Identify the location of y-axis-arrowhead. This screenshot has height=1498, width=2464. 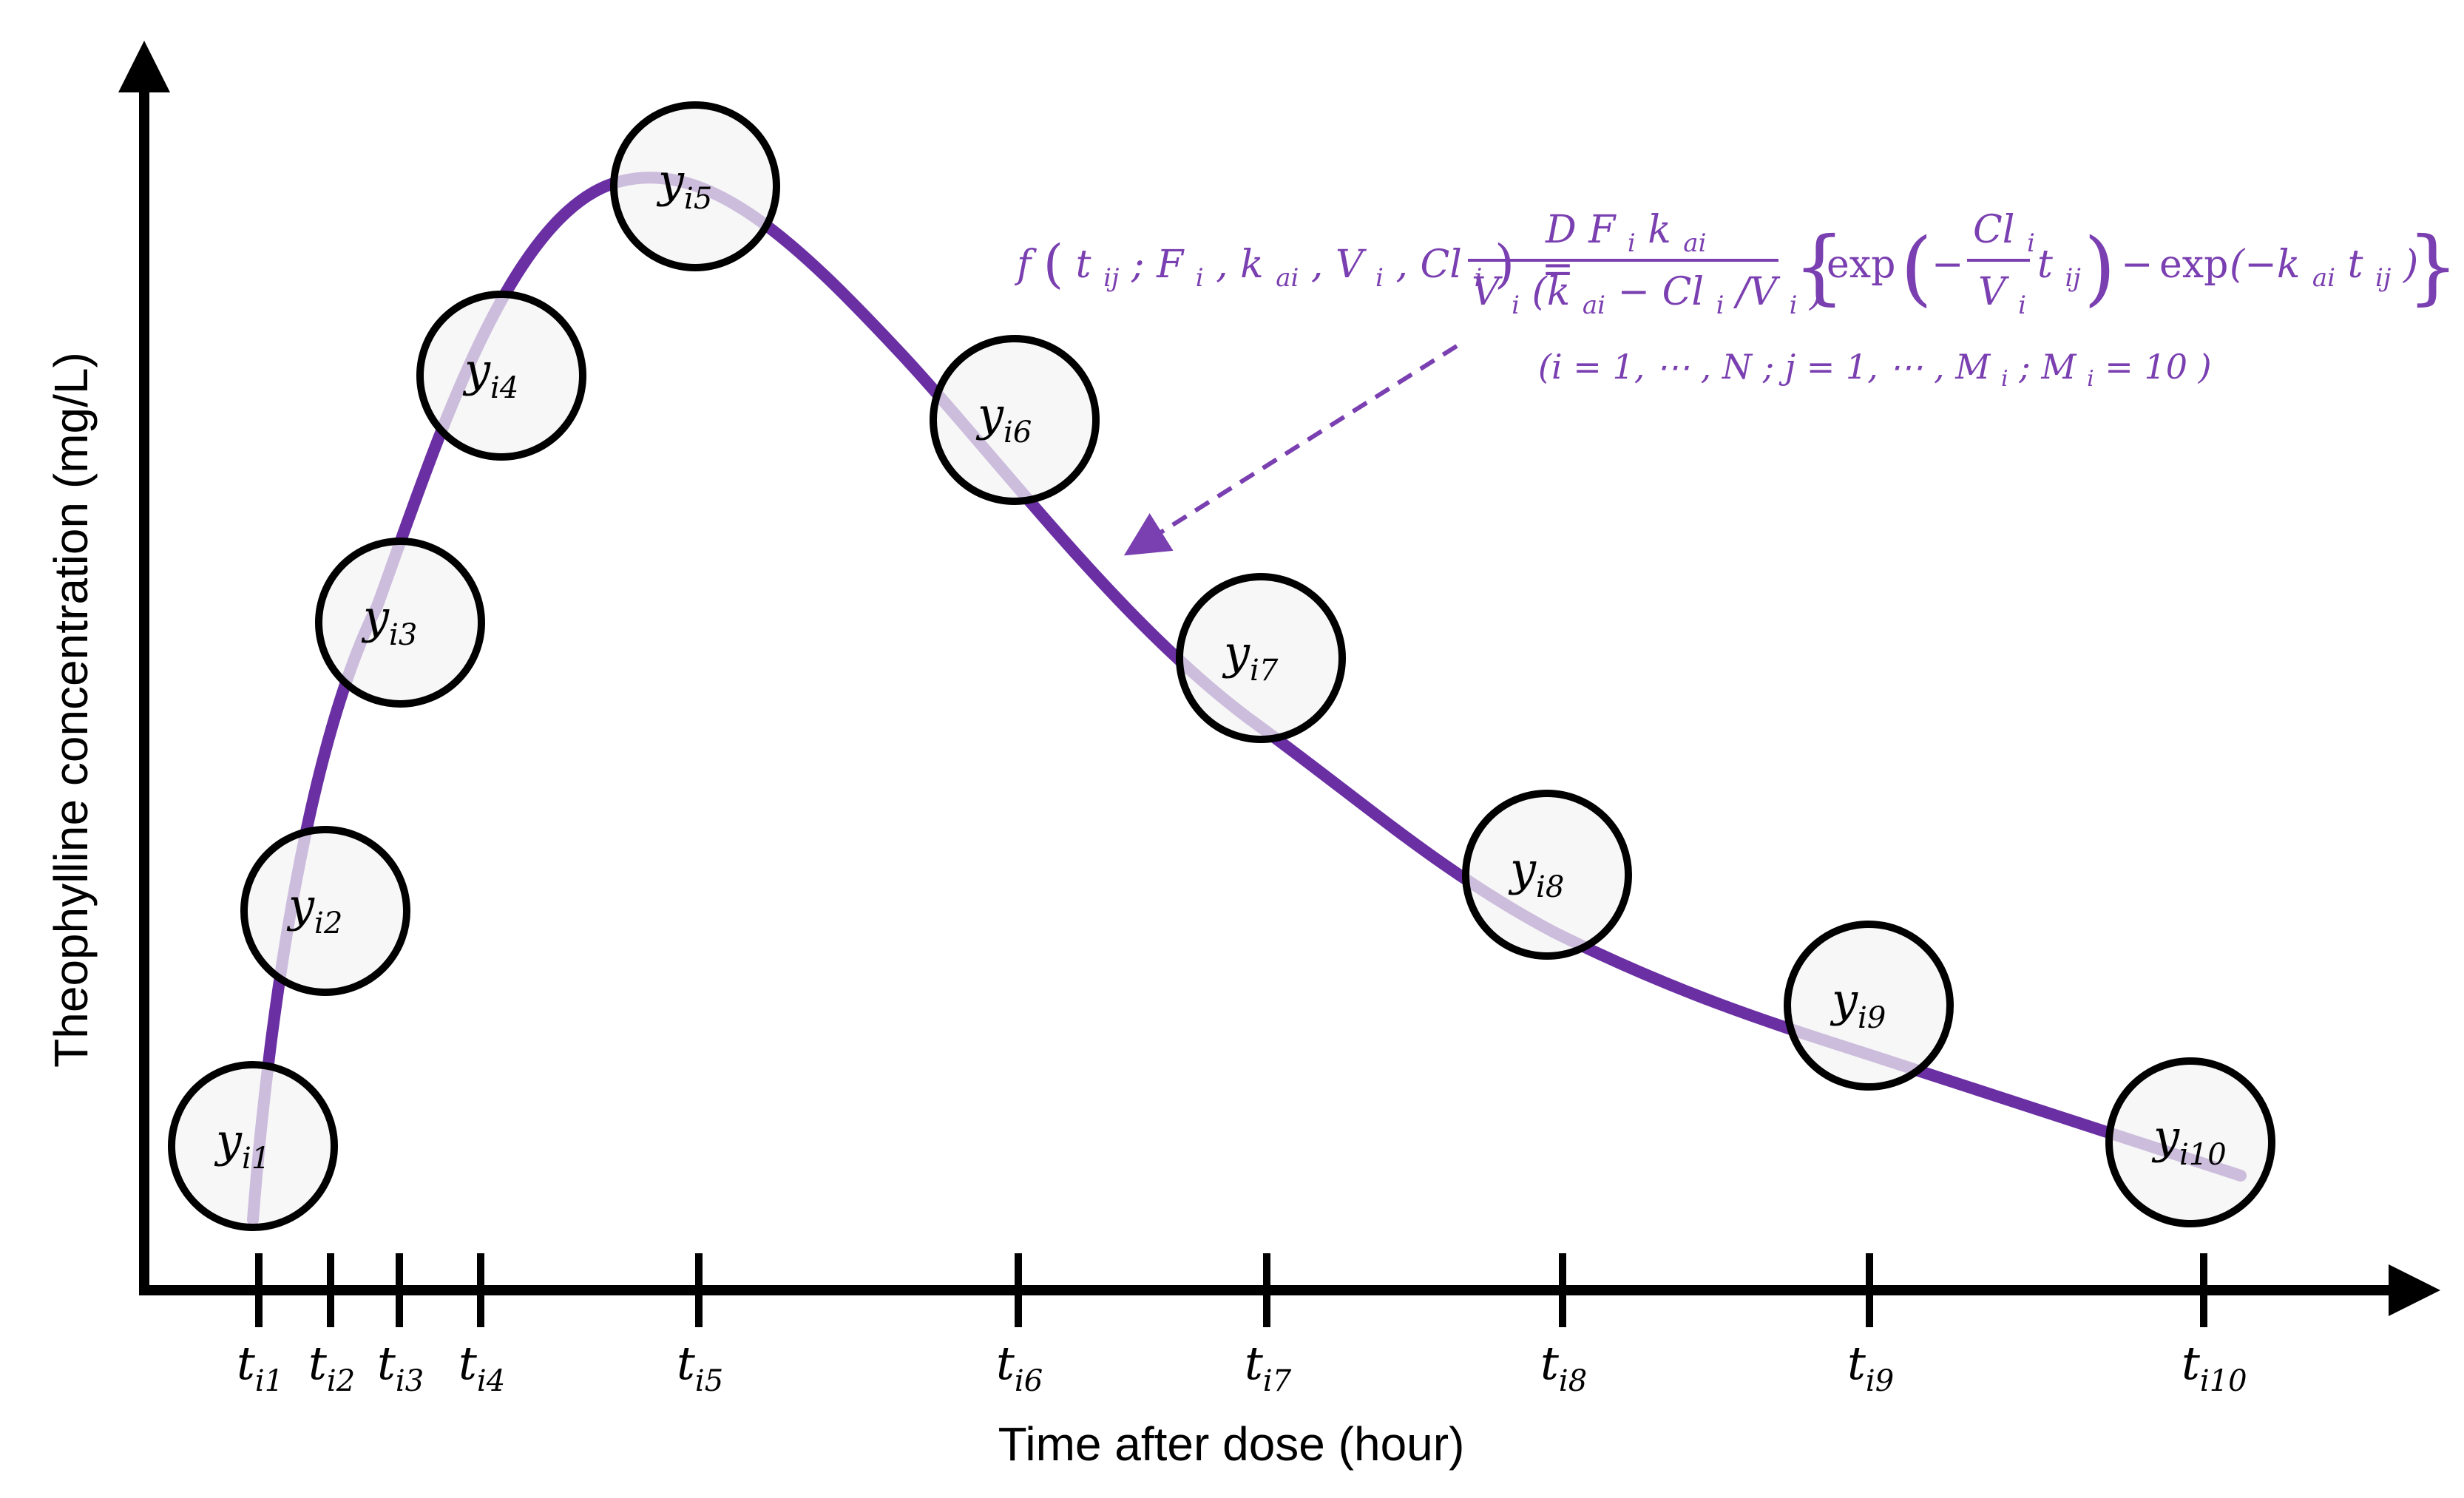
(144, 66).